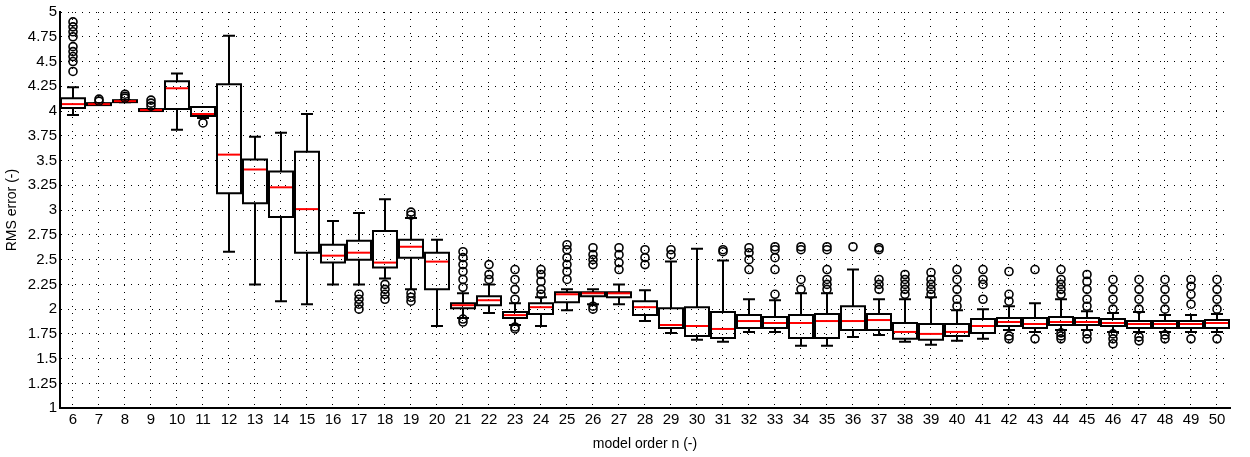 This screenshot has width=1250, height=457. What do you see at coordinates (42, 134) in the screenshot?
I see `y-tick-label: 3.75` at bounding box center [42, 134].